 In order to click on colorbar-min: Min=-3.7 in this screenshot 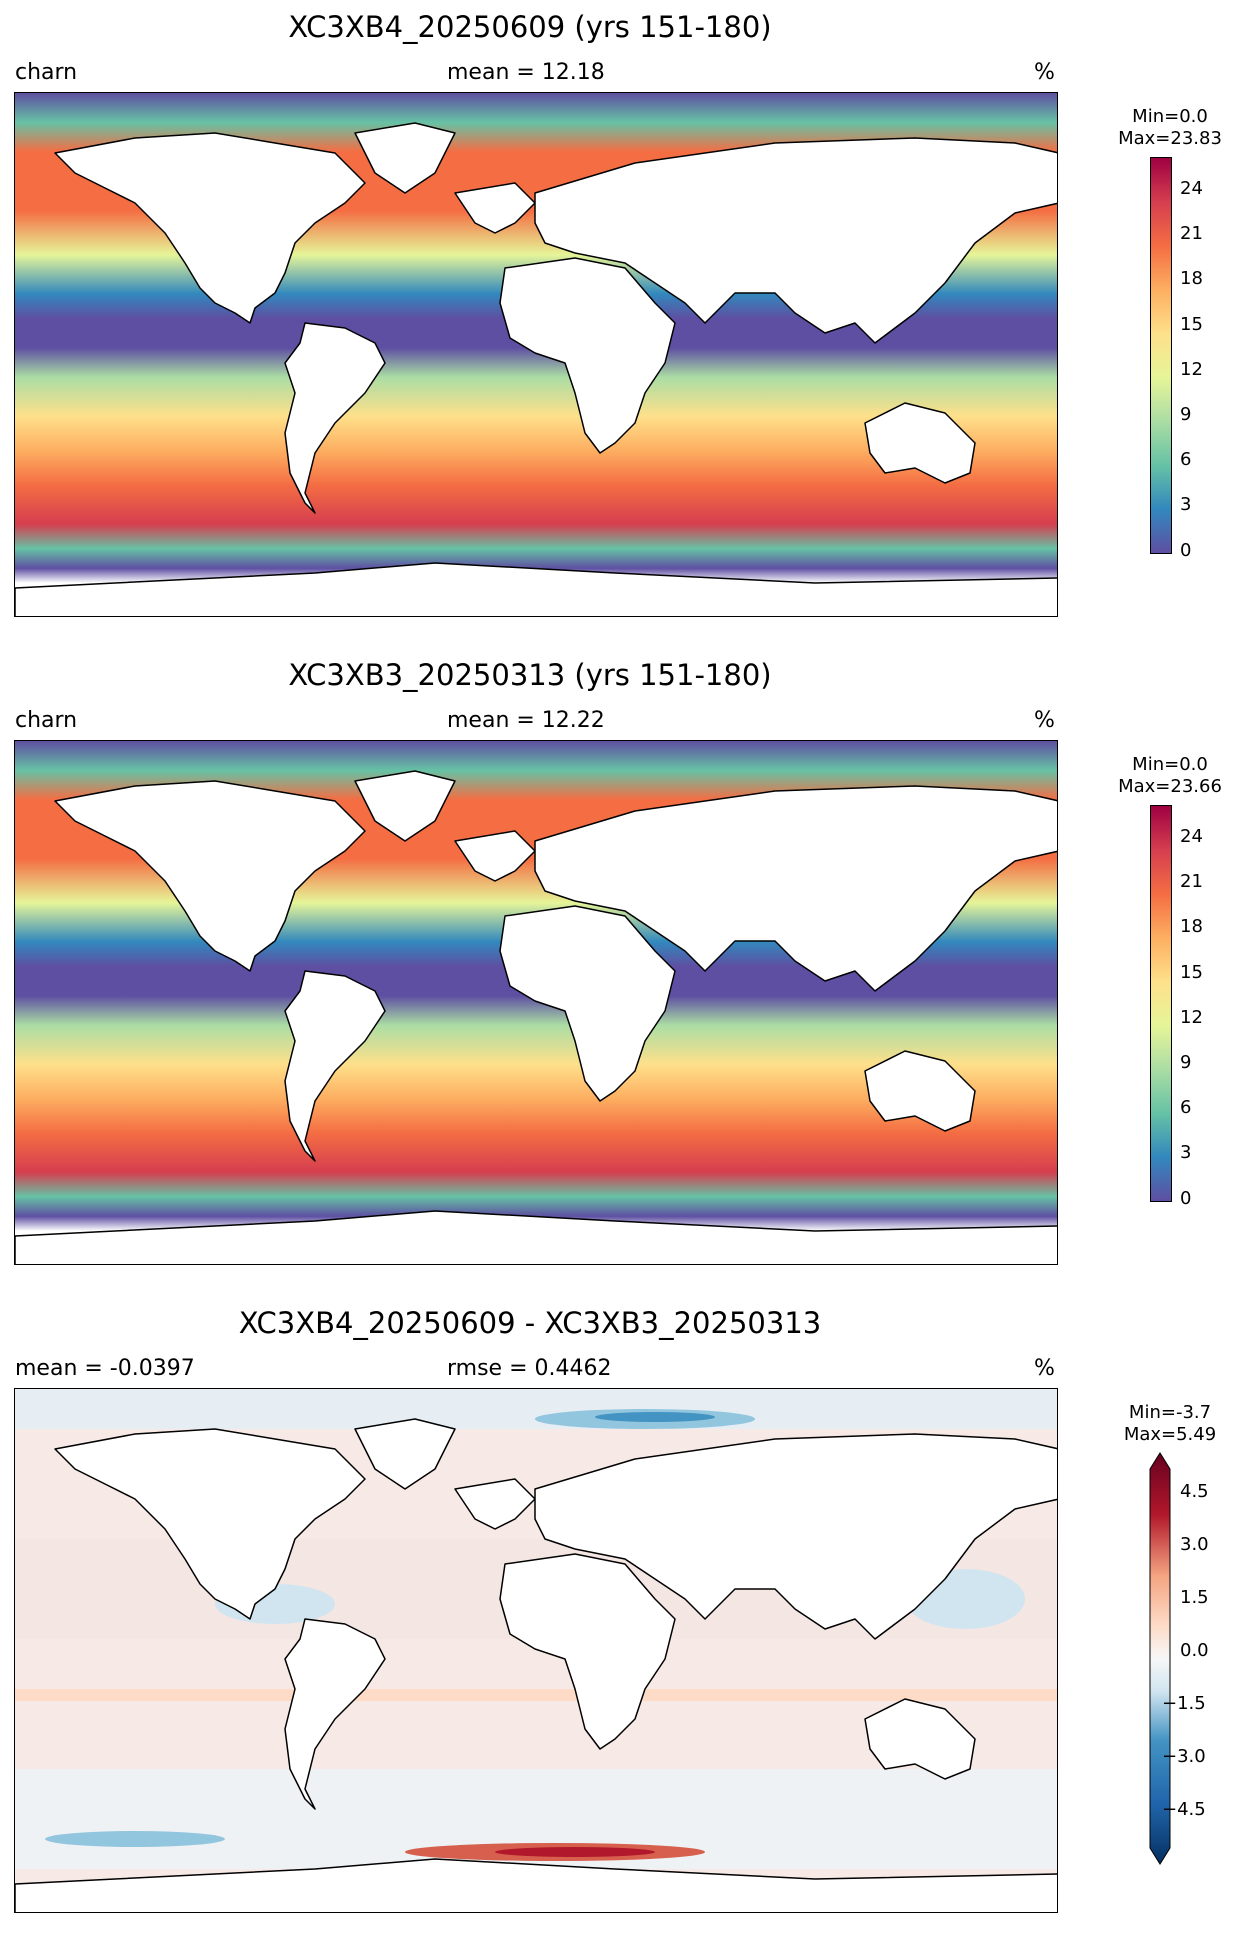, I will do `click(1170, 1412)`.